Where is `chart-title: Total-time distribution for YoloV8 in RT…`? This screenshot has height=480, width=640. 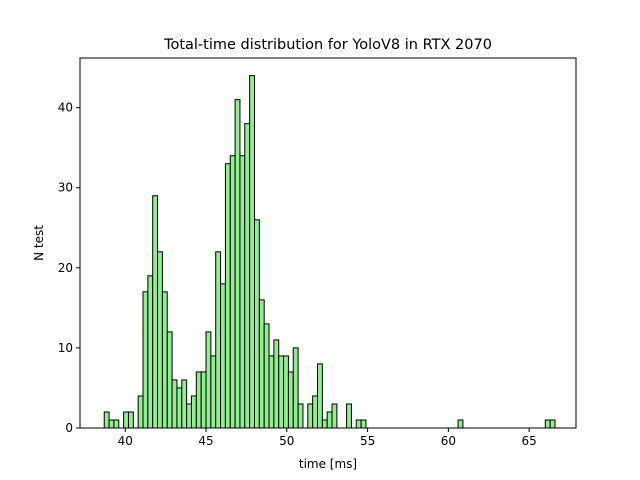
chart-title: Total-time distribution for YoloV8 in RT… is located at coordinates (327, 45).